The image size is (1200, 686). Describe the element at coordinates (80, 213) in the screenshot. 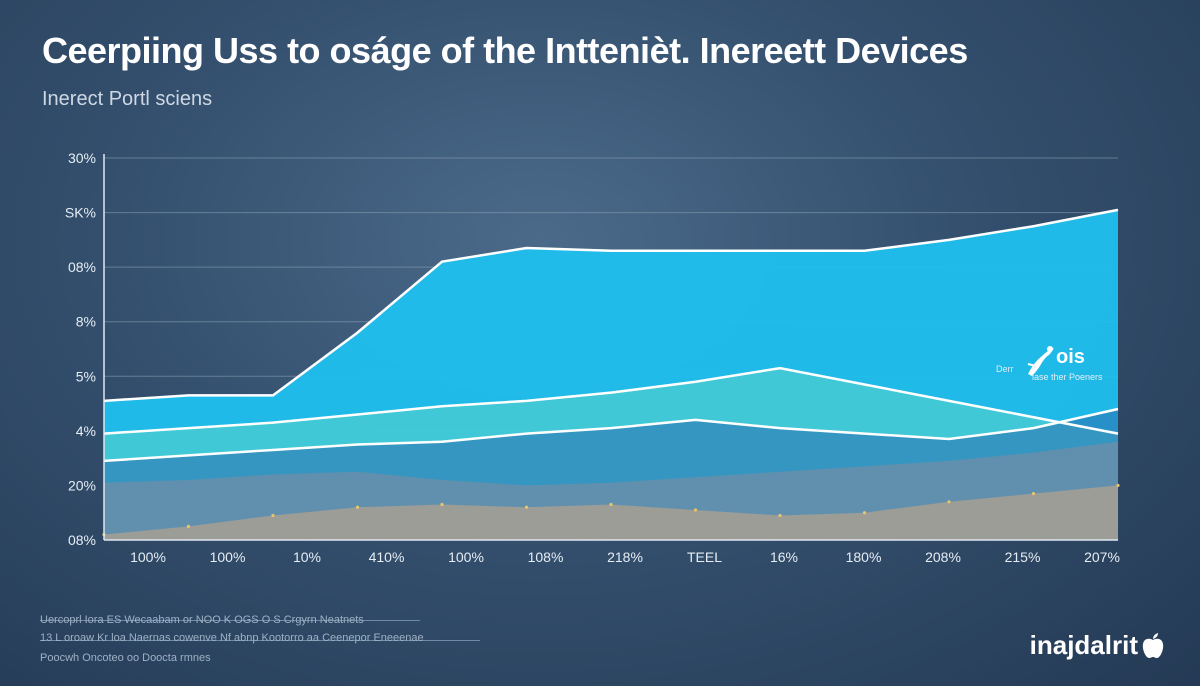

I see `y-tick-label: SK%` at that location.